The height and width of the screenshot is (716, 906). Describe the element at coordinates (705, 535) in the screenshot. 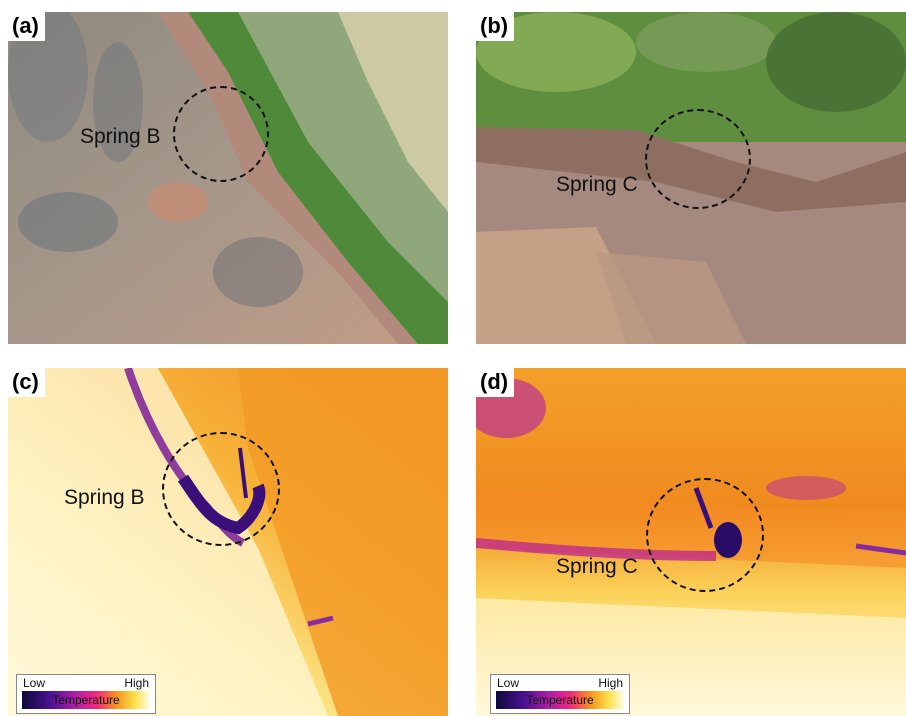

I see `spring-c-thermal-marker-circle` at that location.